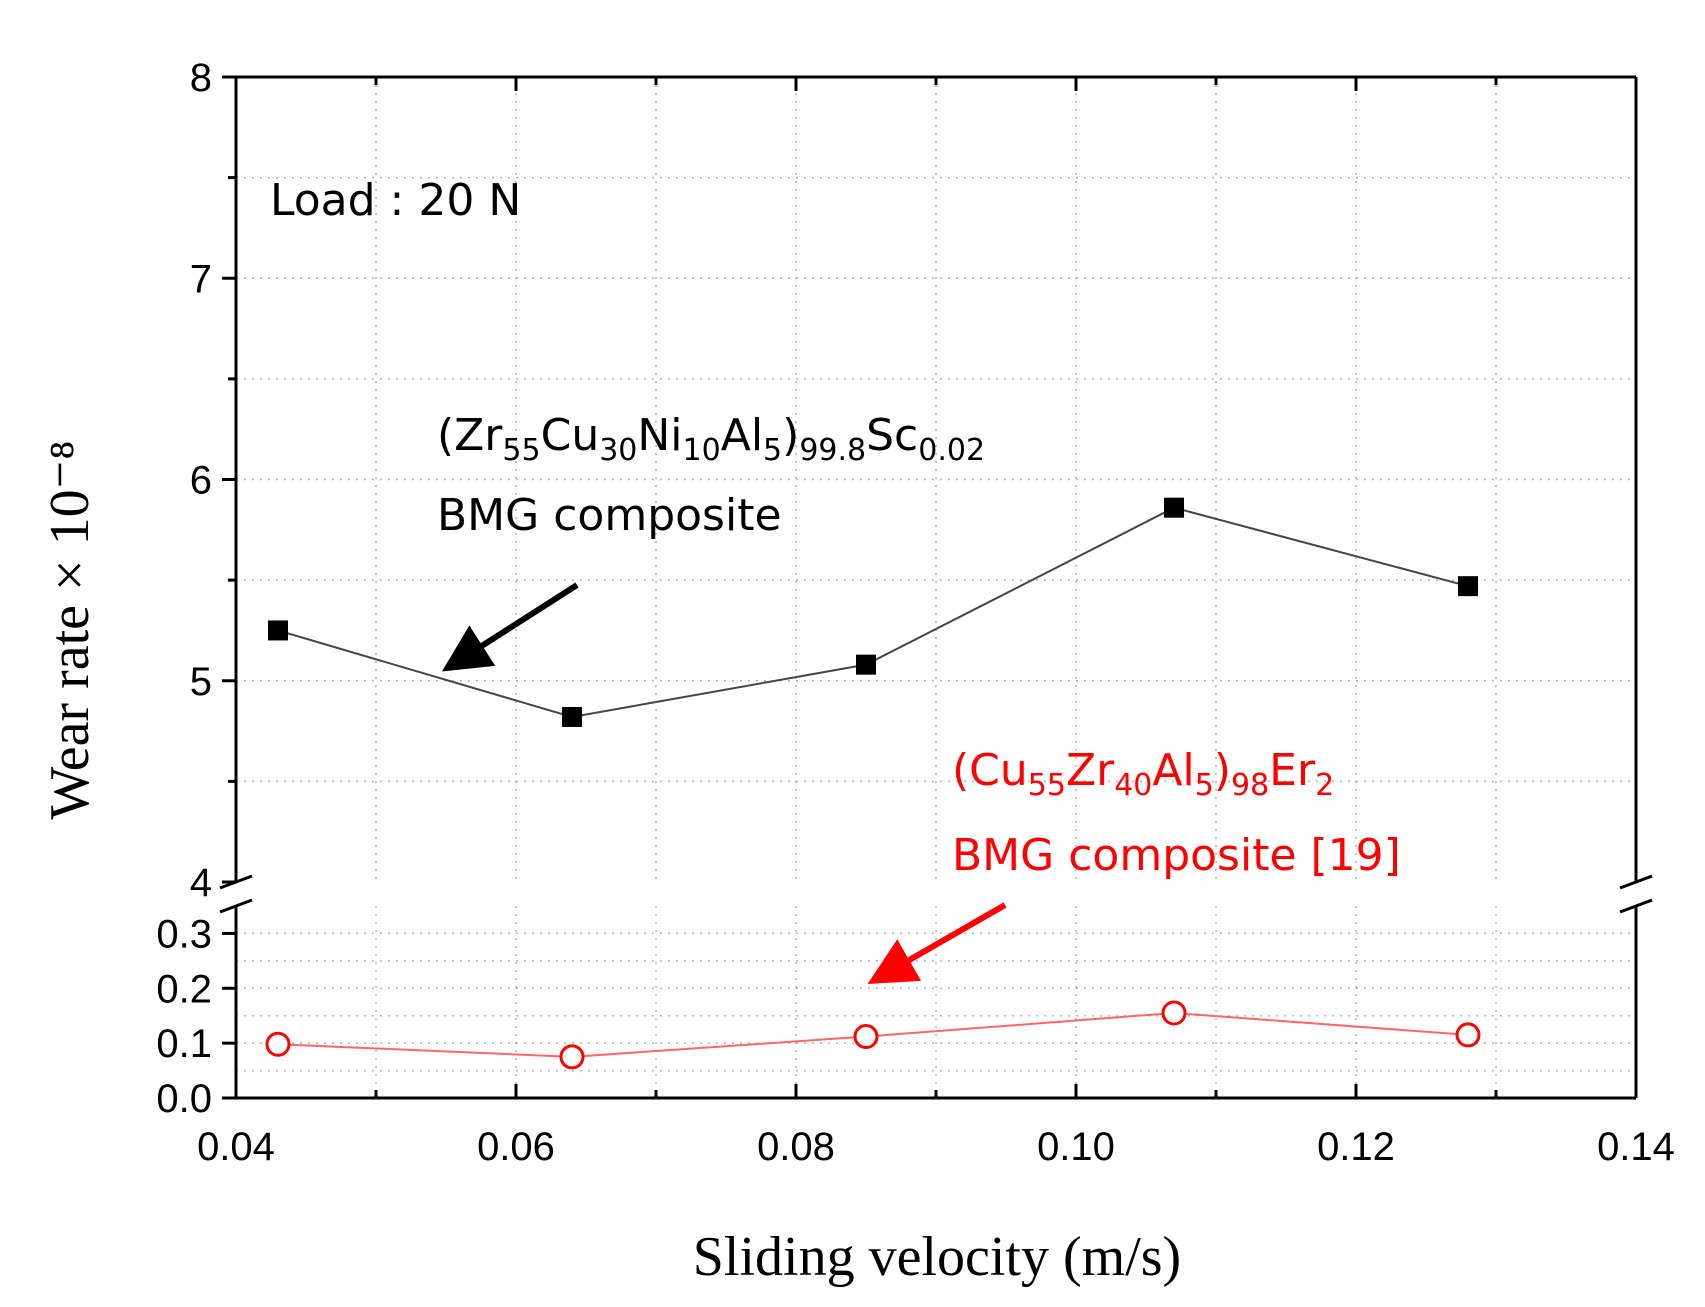 This screenshot has height=1307, width=1705. What do you see at coordinates (201, 279) in the screenshot?
I see `y-tick-label-upper: 7` at bounding box center [201, 279].